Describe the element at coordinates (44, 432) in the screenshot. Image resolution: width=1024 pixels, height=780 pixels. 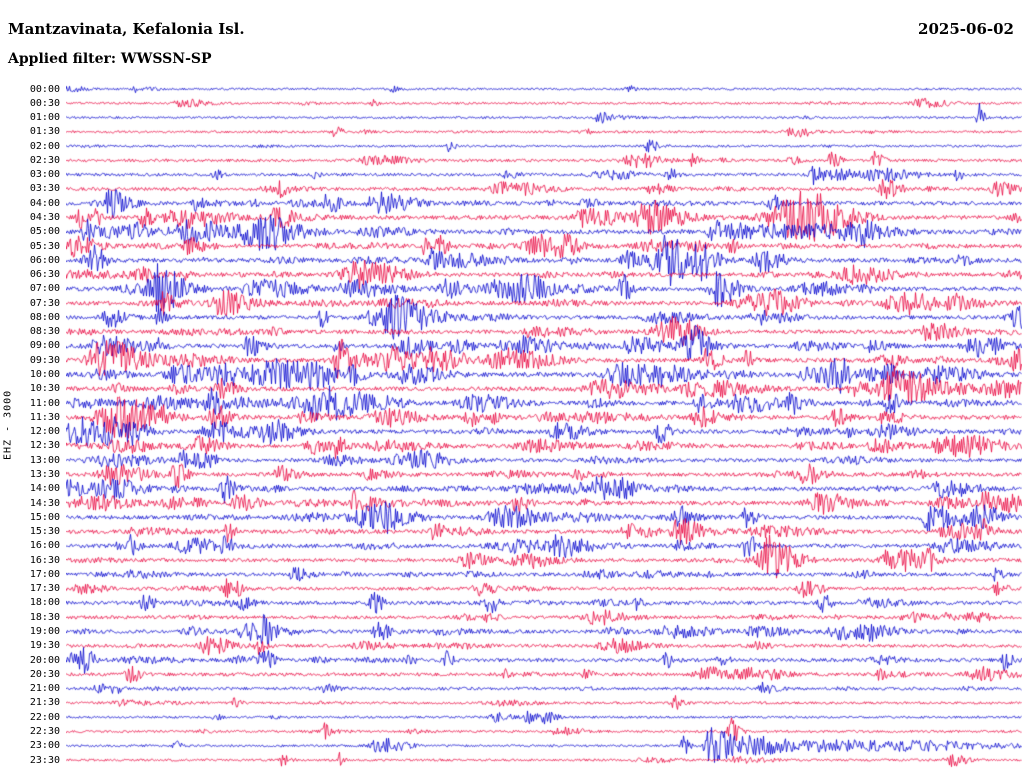
I see `time-label: 12:00` at that location.